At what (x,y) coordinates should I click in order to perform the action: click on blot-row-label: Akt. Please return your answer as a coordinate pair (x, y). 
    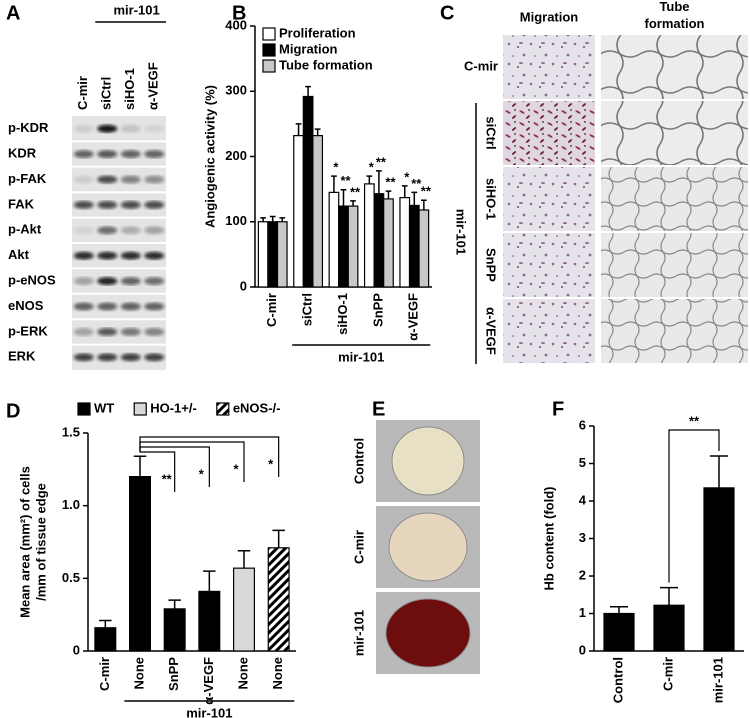
    Looking at the image, I should click on (19, 254).